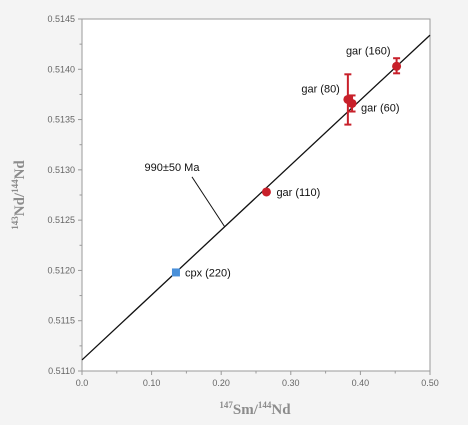 Image resolution: width=468 pixels, height=425 pixels. I want to click on y-tick-label: 0.5145, so click(61, 19).